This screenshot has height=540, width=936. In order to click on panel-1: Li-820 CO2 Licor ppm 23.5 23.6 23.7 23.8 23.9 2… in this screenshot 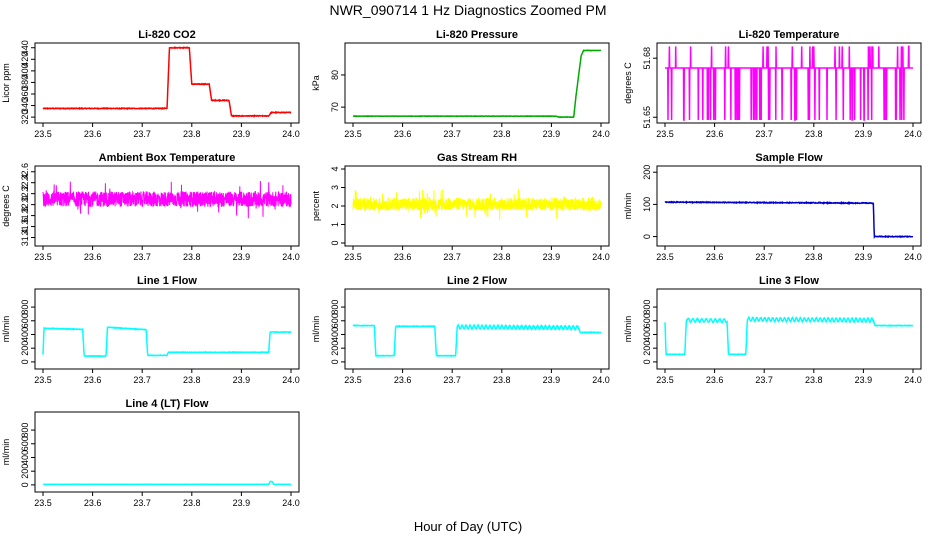, I will do `click(150, 84)`.